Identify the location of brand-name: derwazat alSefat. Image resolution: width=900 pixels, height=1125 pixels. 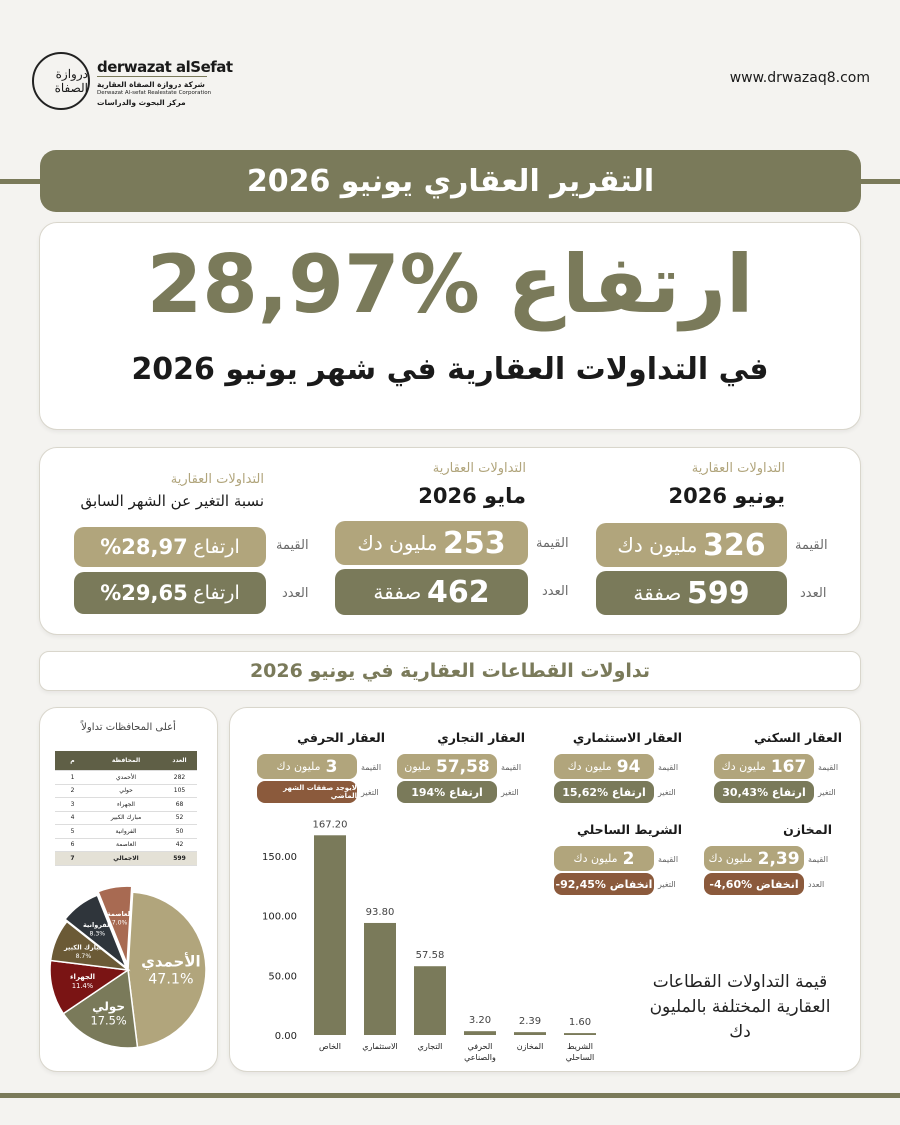
(165, 67).